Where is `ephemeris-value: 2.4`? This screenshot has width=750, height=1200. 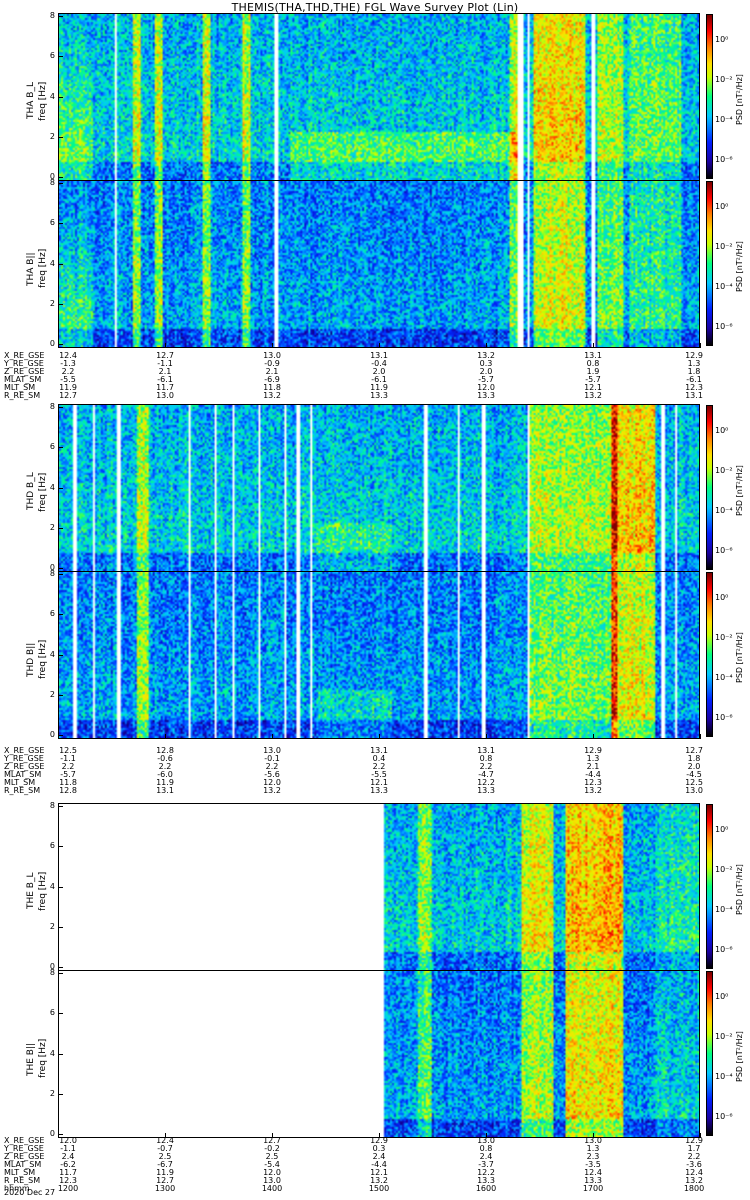 ephemeris-value: 2.4 is located at coordinates (68, 1156).